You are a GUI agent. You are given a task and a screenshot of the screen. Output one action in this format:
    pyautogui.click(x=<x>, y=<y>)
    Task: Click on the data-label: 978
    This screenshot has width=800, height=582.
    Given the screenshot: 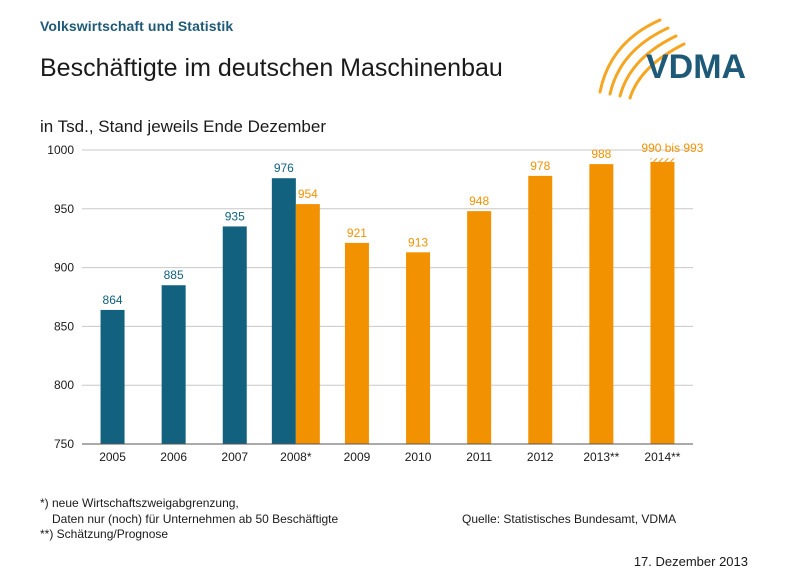 What is the action you would take?
    pyautogui.click(x=540, y=166)
    